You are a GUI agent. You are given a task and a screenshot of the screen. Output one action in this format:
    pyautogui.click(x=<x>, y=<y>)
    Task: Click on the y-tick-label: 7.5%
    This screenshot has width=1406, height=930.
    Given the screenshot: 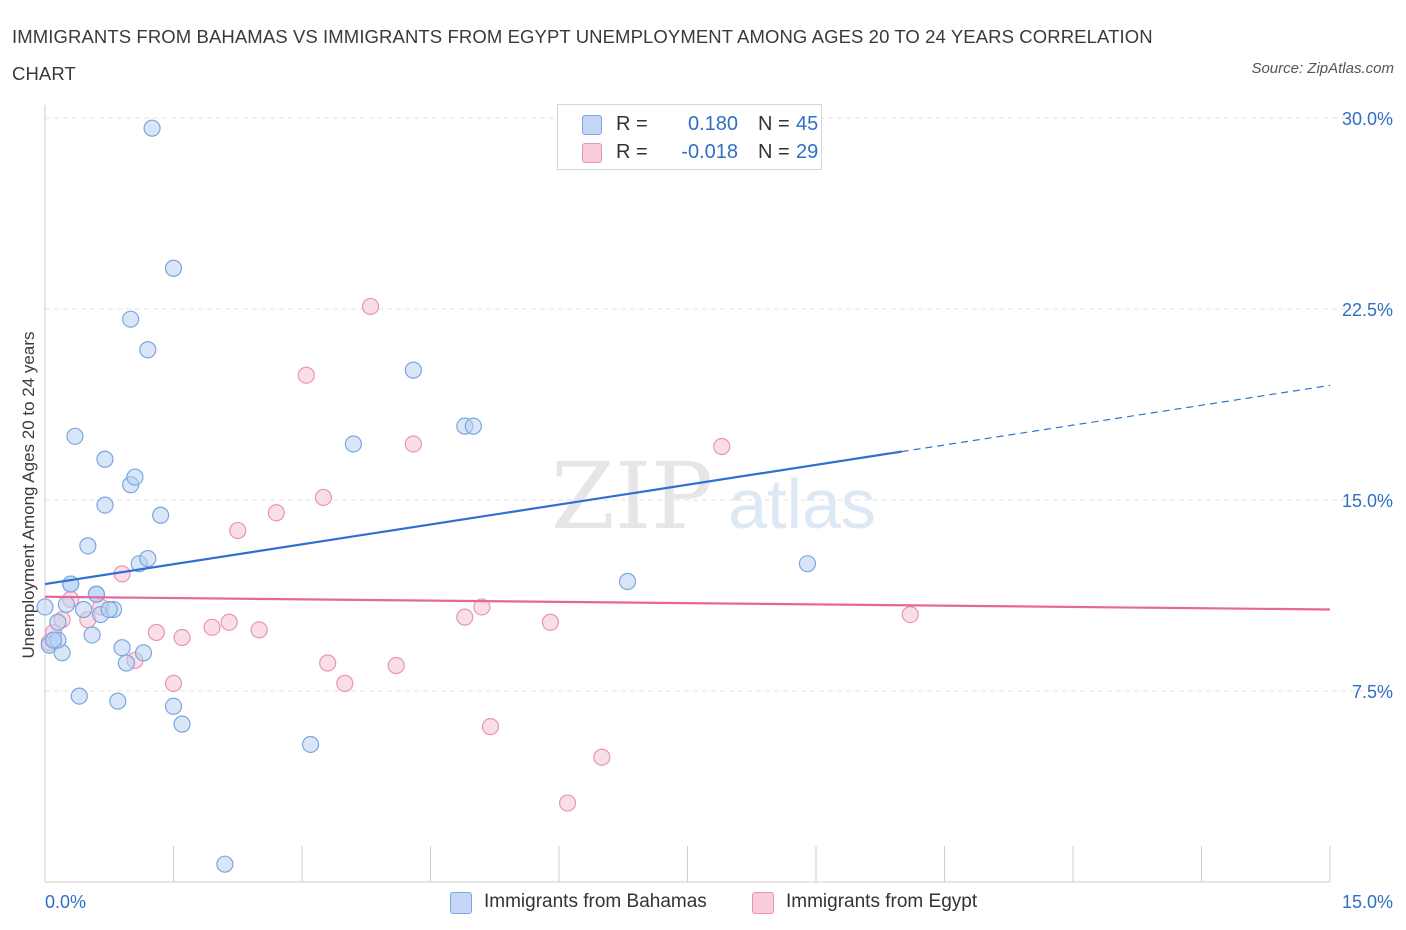 What is the action you would take?
    pyautogui.click(x=1372, y=692)
    